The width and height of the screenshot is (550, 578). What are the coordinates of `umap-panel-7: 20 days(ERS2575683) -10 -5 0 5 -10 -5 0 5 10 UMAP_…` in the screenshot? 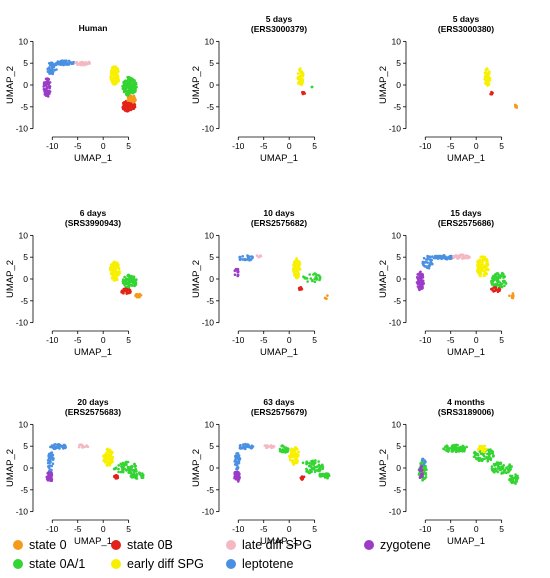 It's located at (75, 472).